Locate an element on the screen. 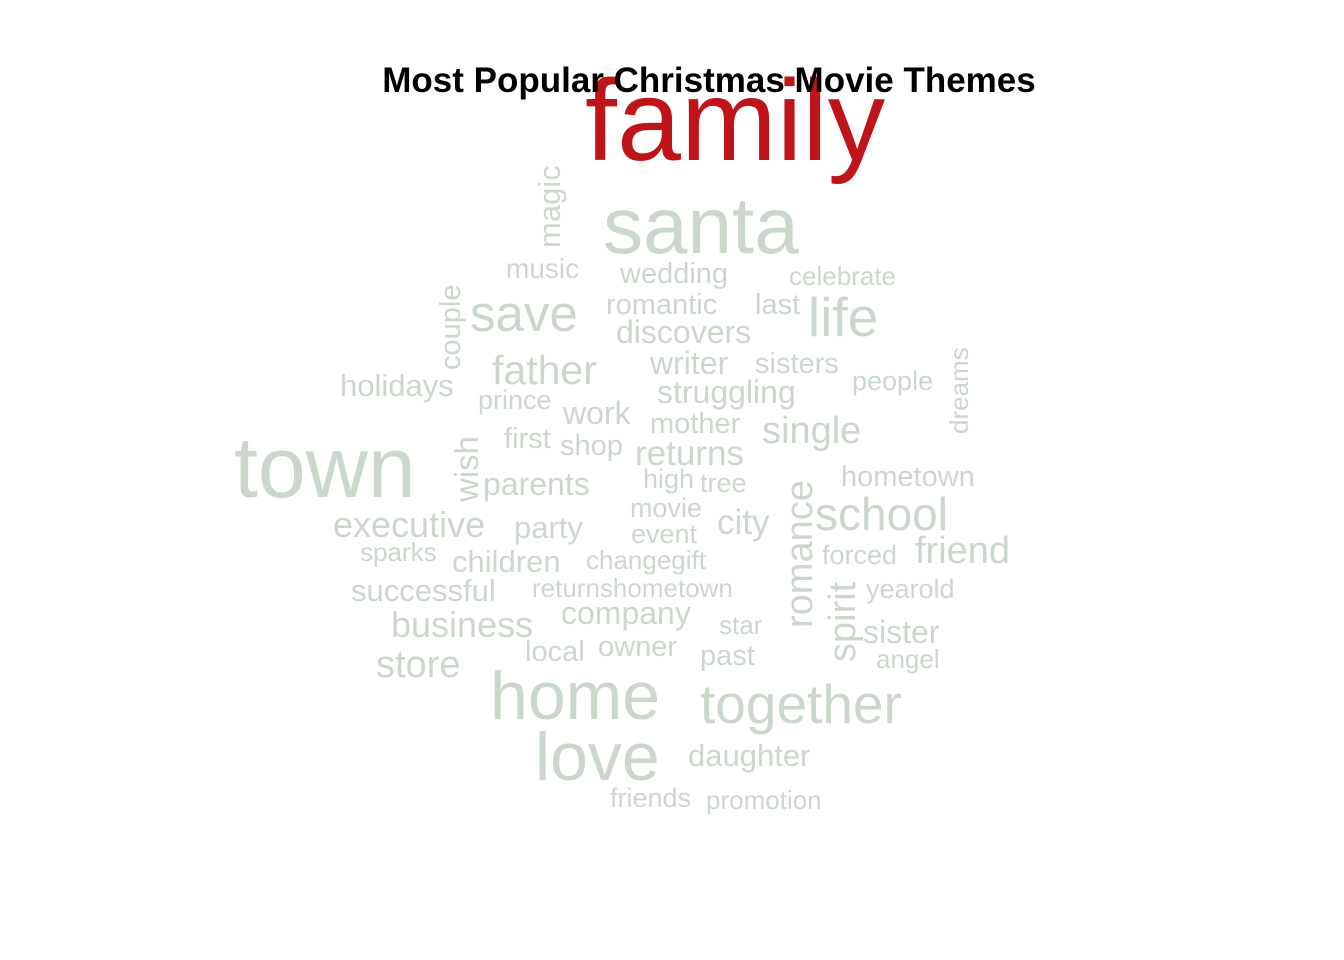 This screenshot has width=1344, height=960. word-people: people is located at coordinates (892, 381).